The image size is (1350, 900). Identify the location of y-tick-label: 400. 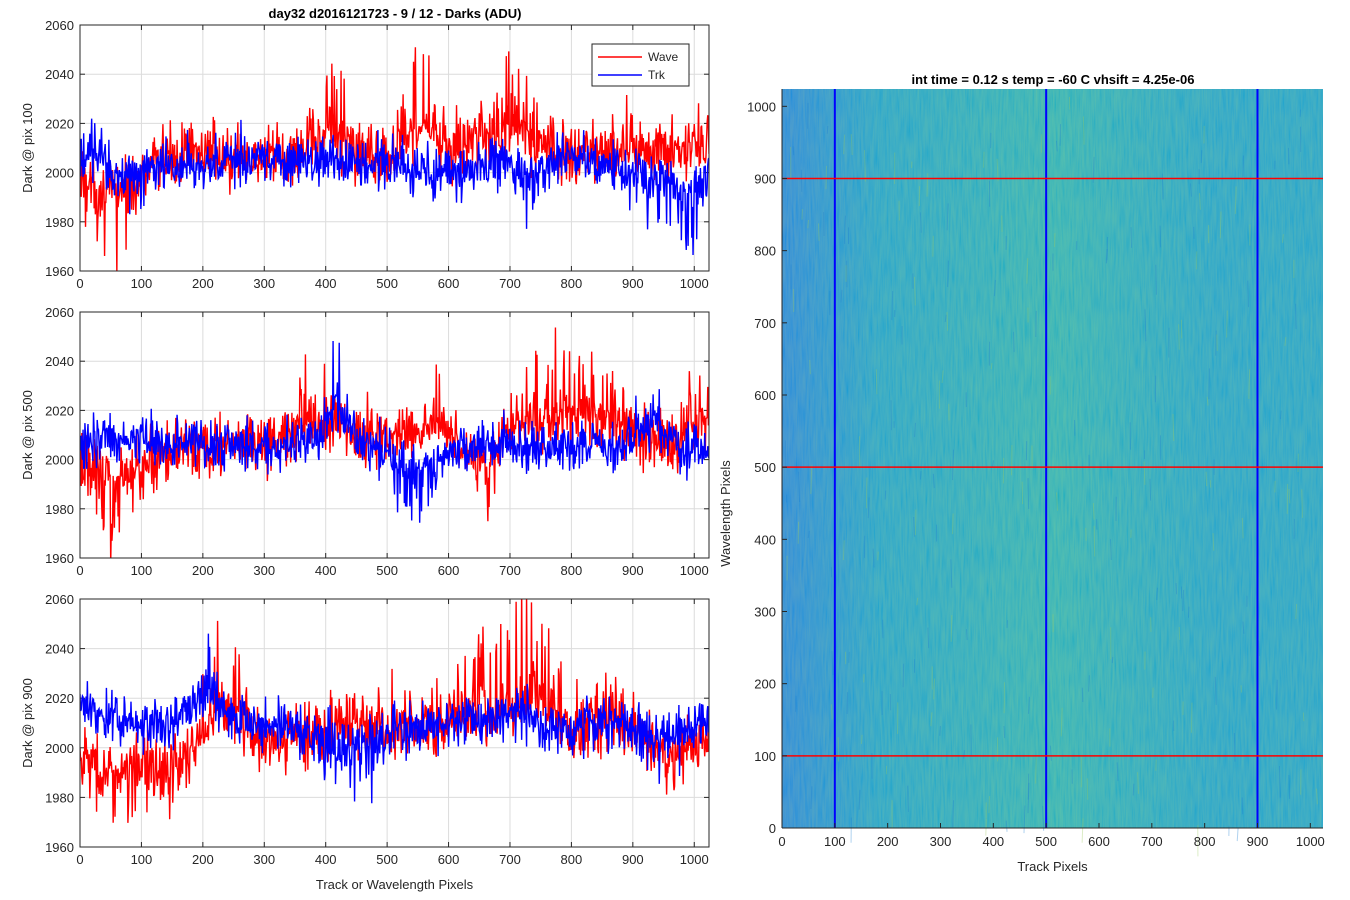
(765, 539).